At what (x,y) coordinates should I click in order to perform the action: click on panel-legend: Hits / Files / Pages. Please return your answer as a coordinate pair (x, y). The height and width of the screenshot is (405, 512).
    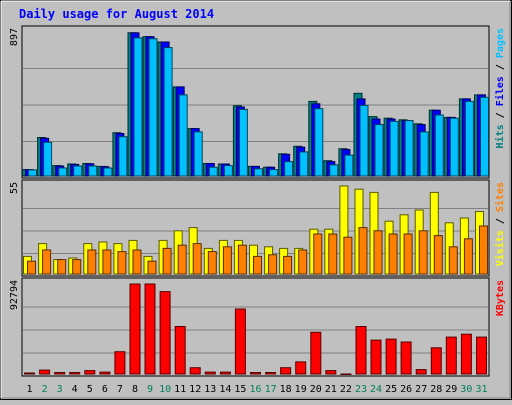
    Looking at the image, I should click on (500, 88).